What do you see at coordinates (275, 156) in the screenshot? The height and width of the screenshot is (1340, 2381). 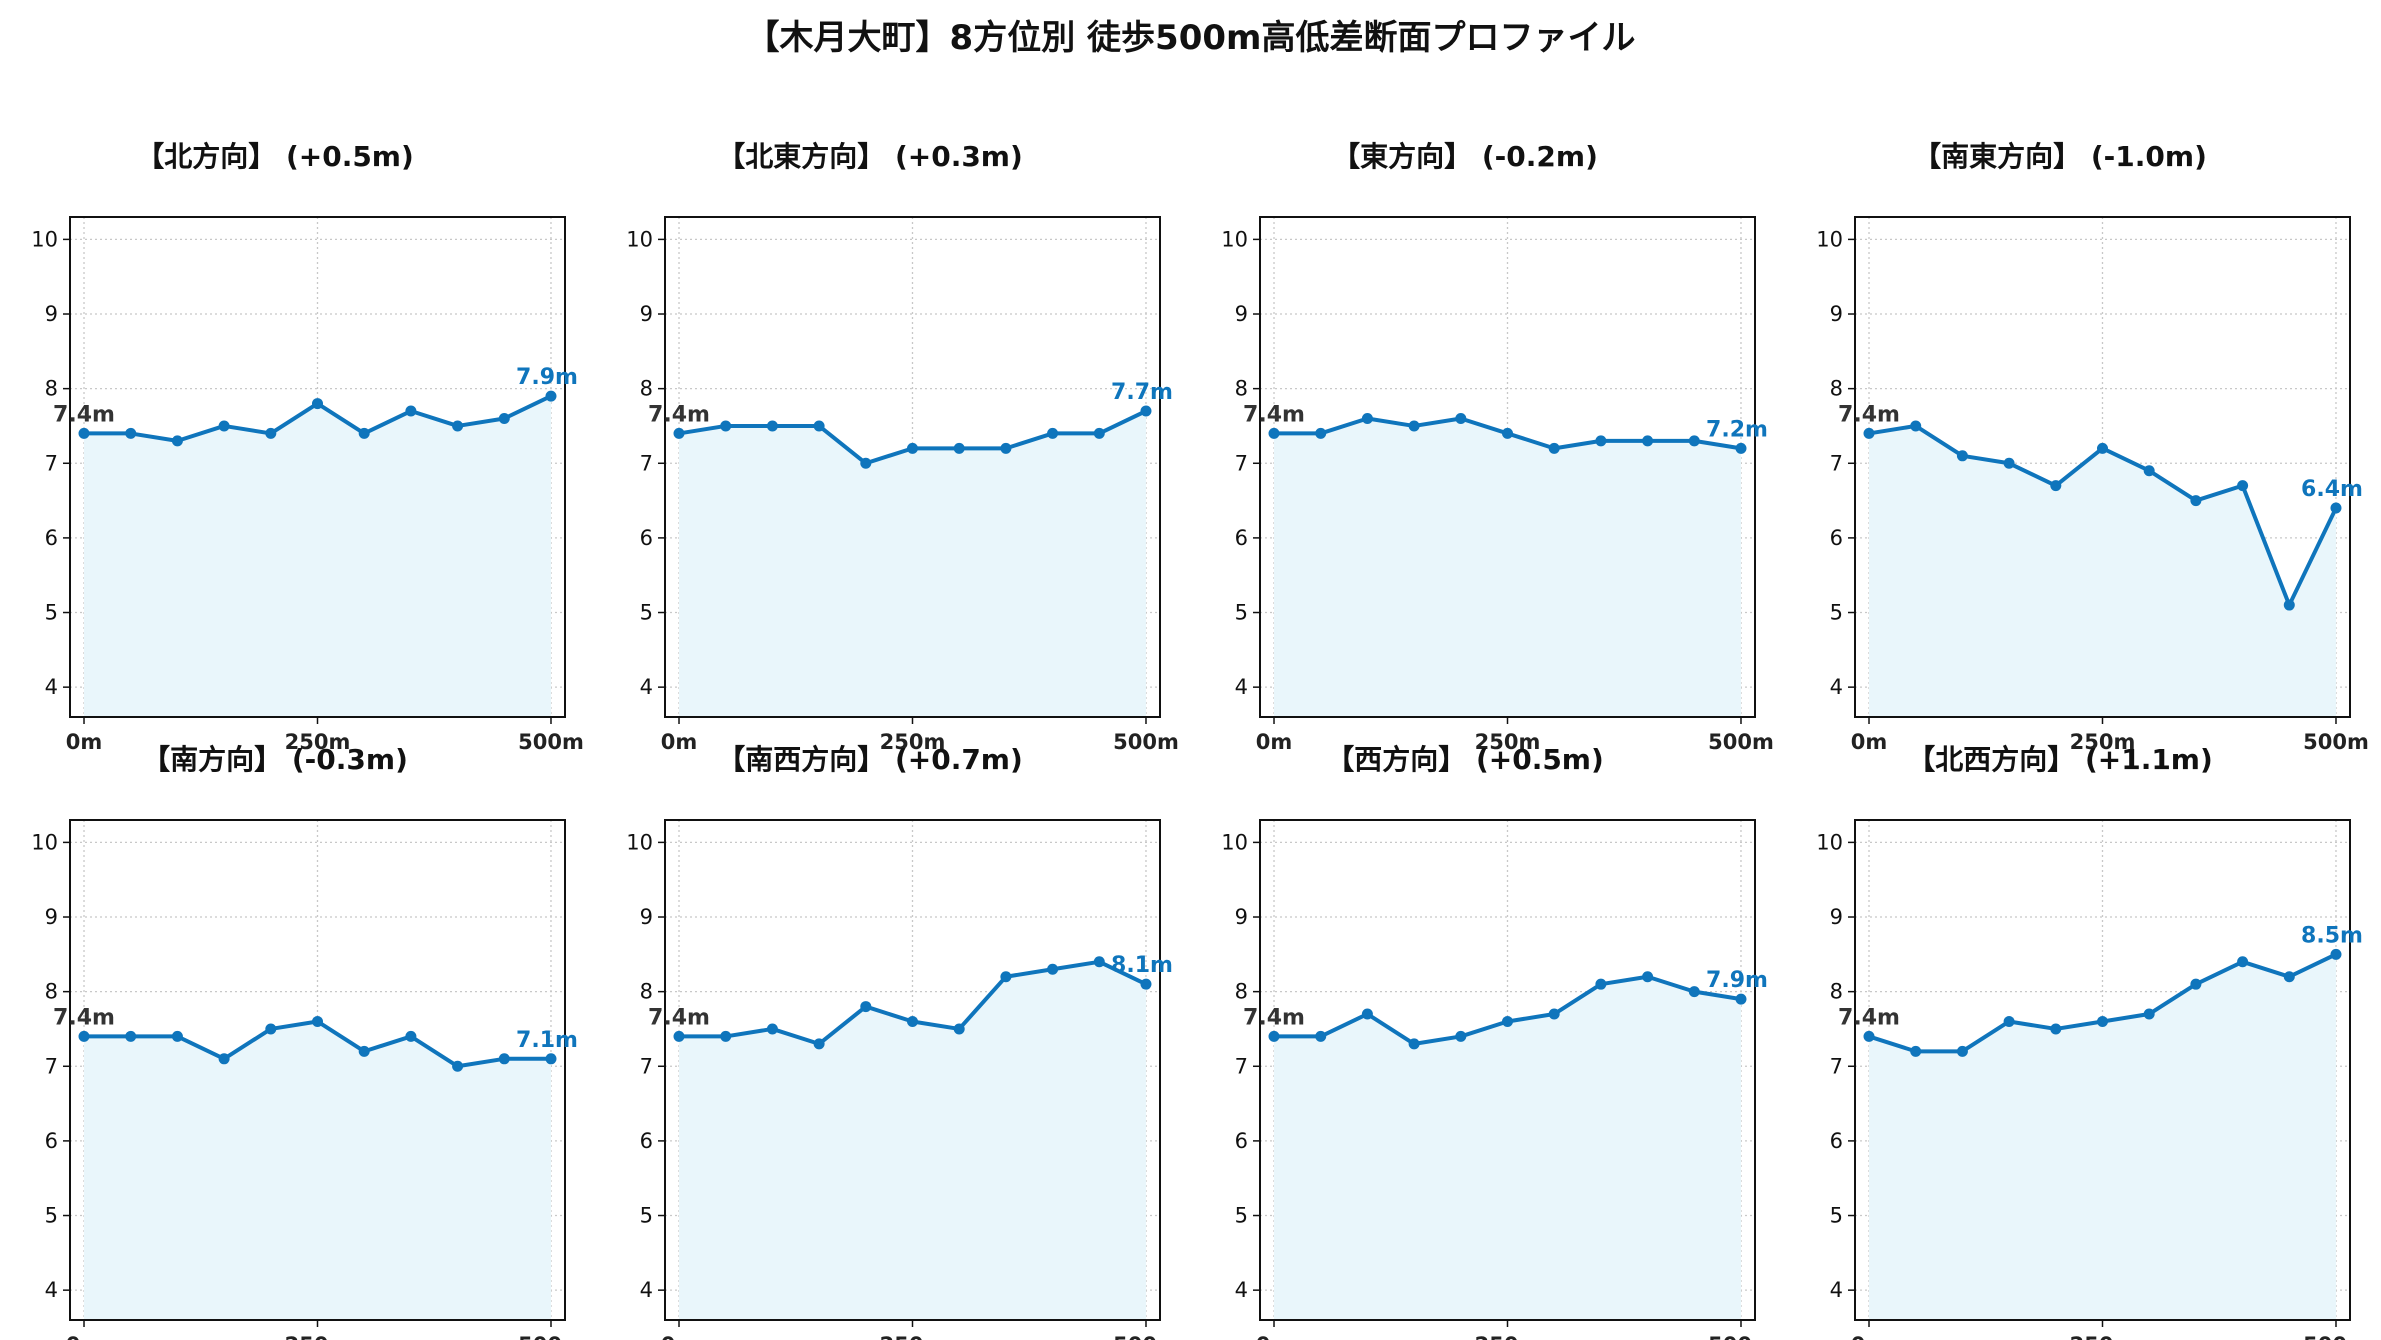 I see `chart-title: 【北方向】 (+0.5m)` at bounding box center [275, 156].